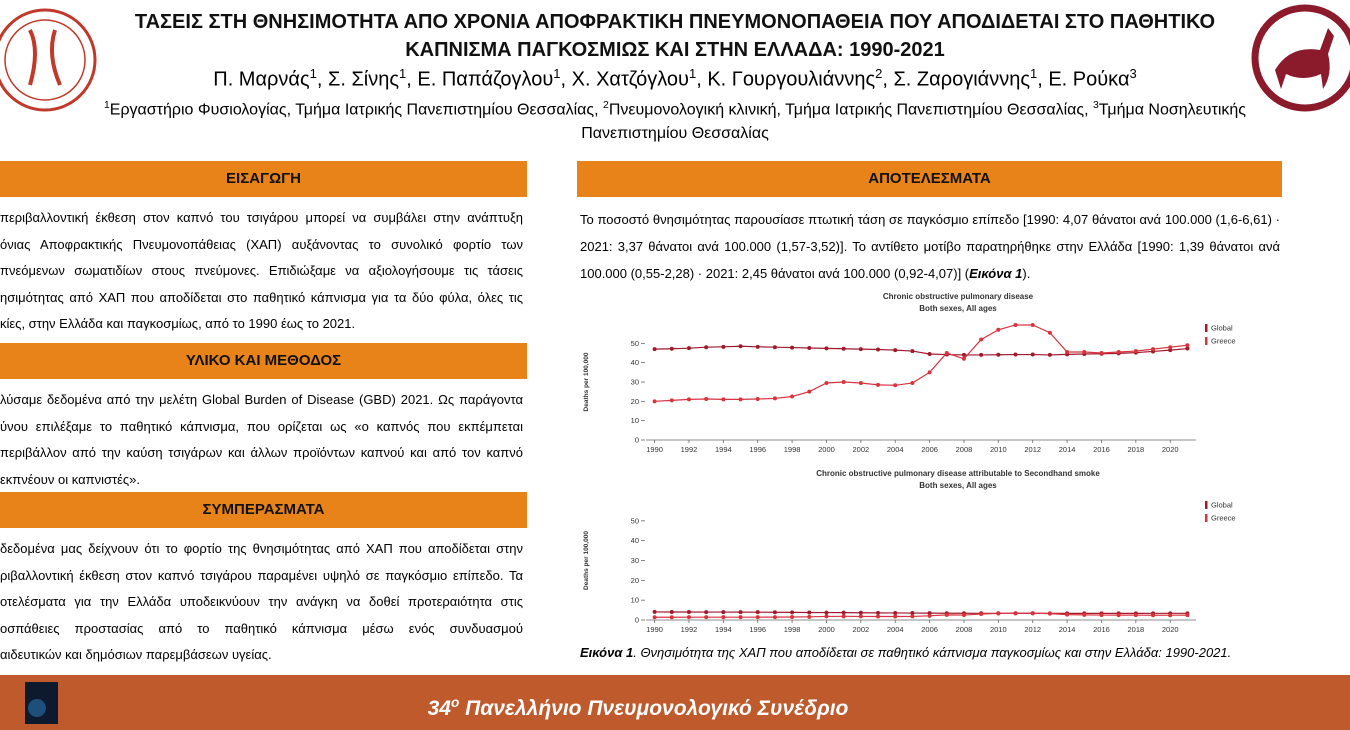 The width and height of the screenshot is (1350, 730). What do you see at coordinates (723, 449) in the screenshot?
I see `x-tick-label: 1994` at bounding box center [723, 449].